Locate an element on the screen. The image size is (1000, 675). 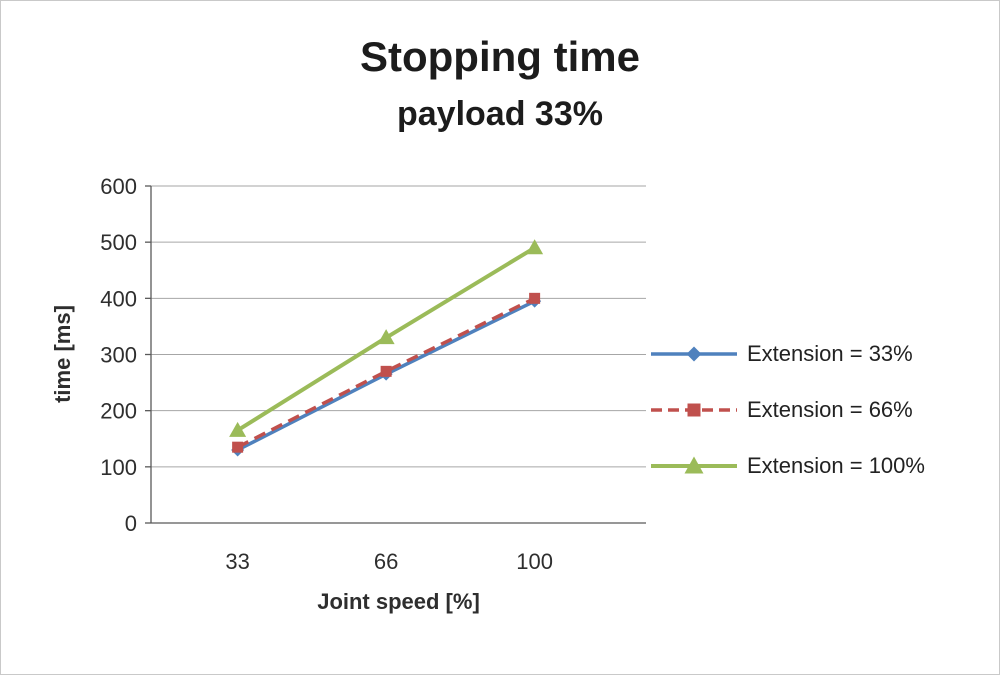
y-axis-title: time [ms] is located at coordinates (62, 354).